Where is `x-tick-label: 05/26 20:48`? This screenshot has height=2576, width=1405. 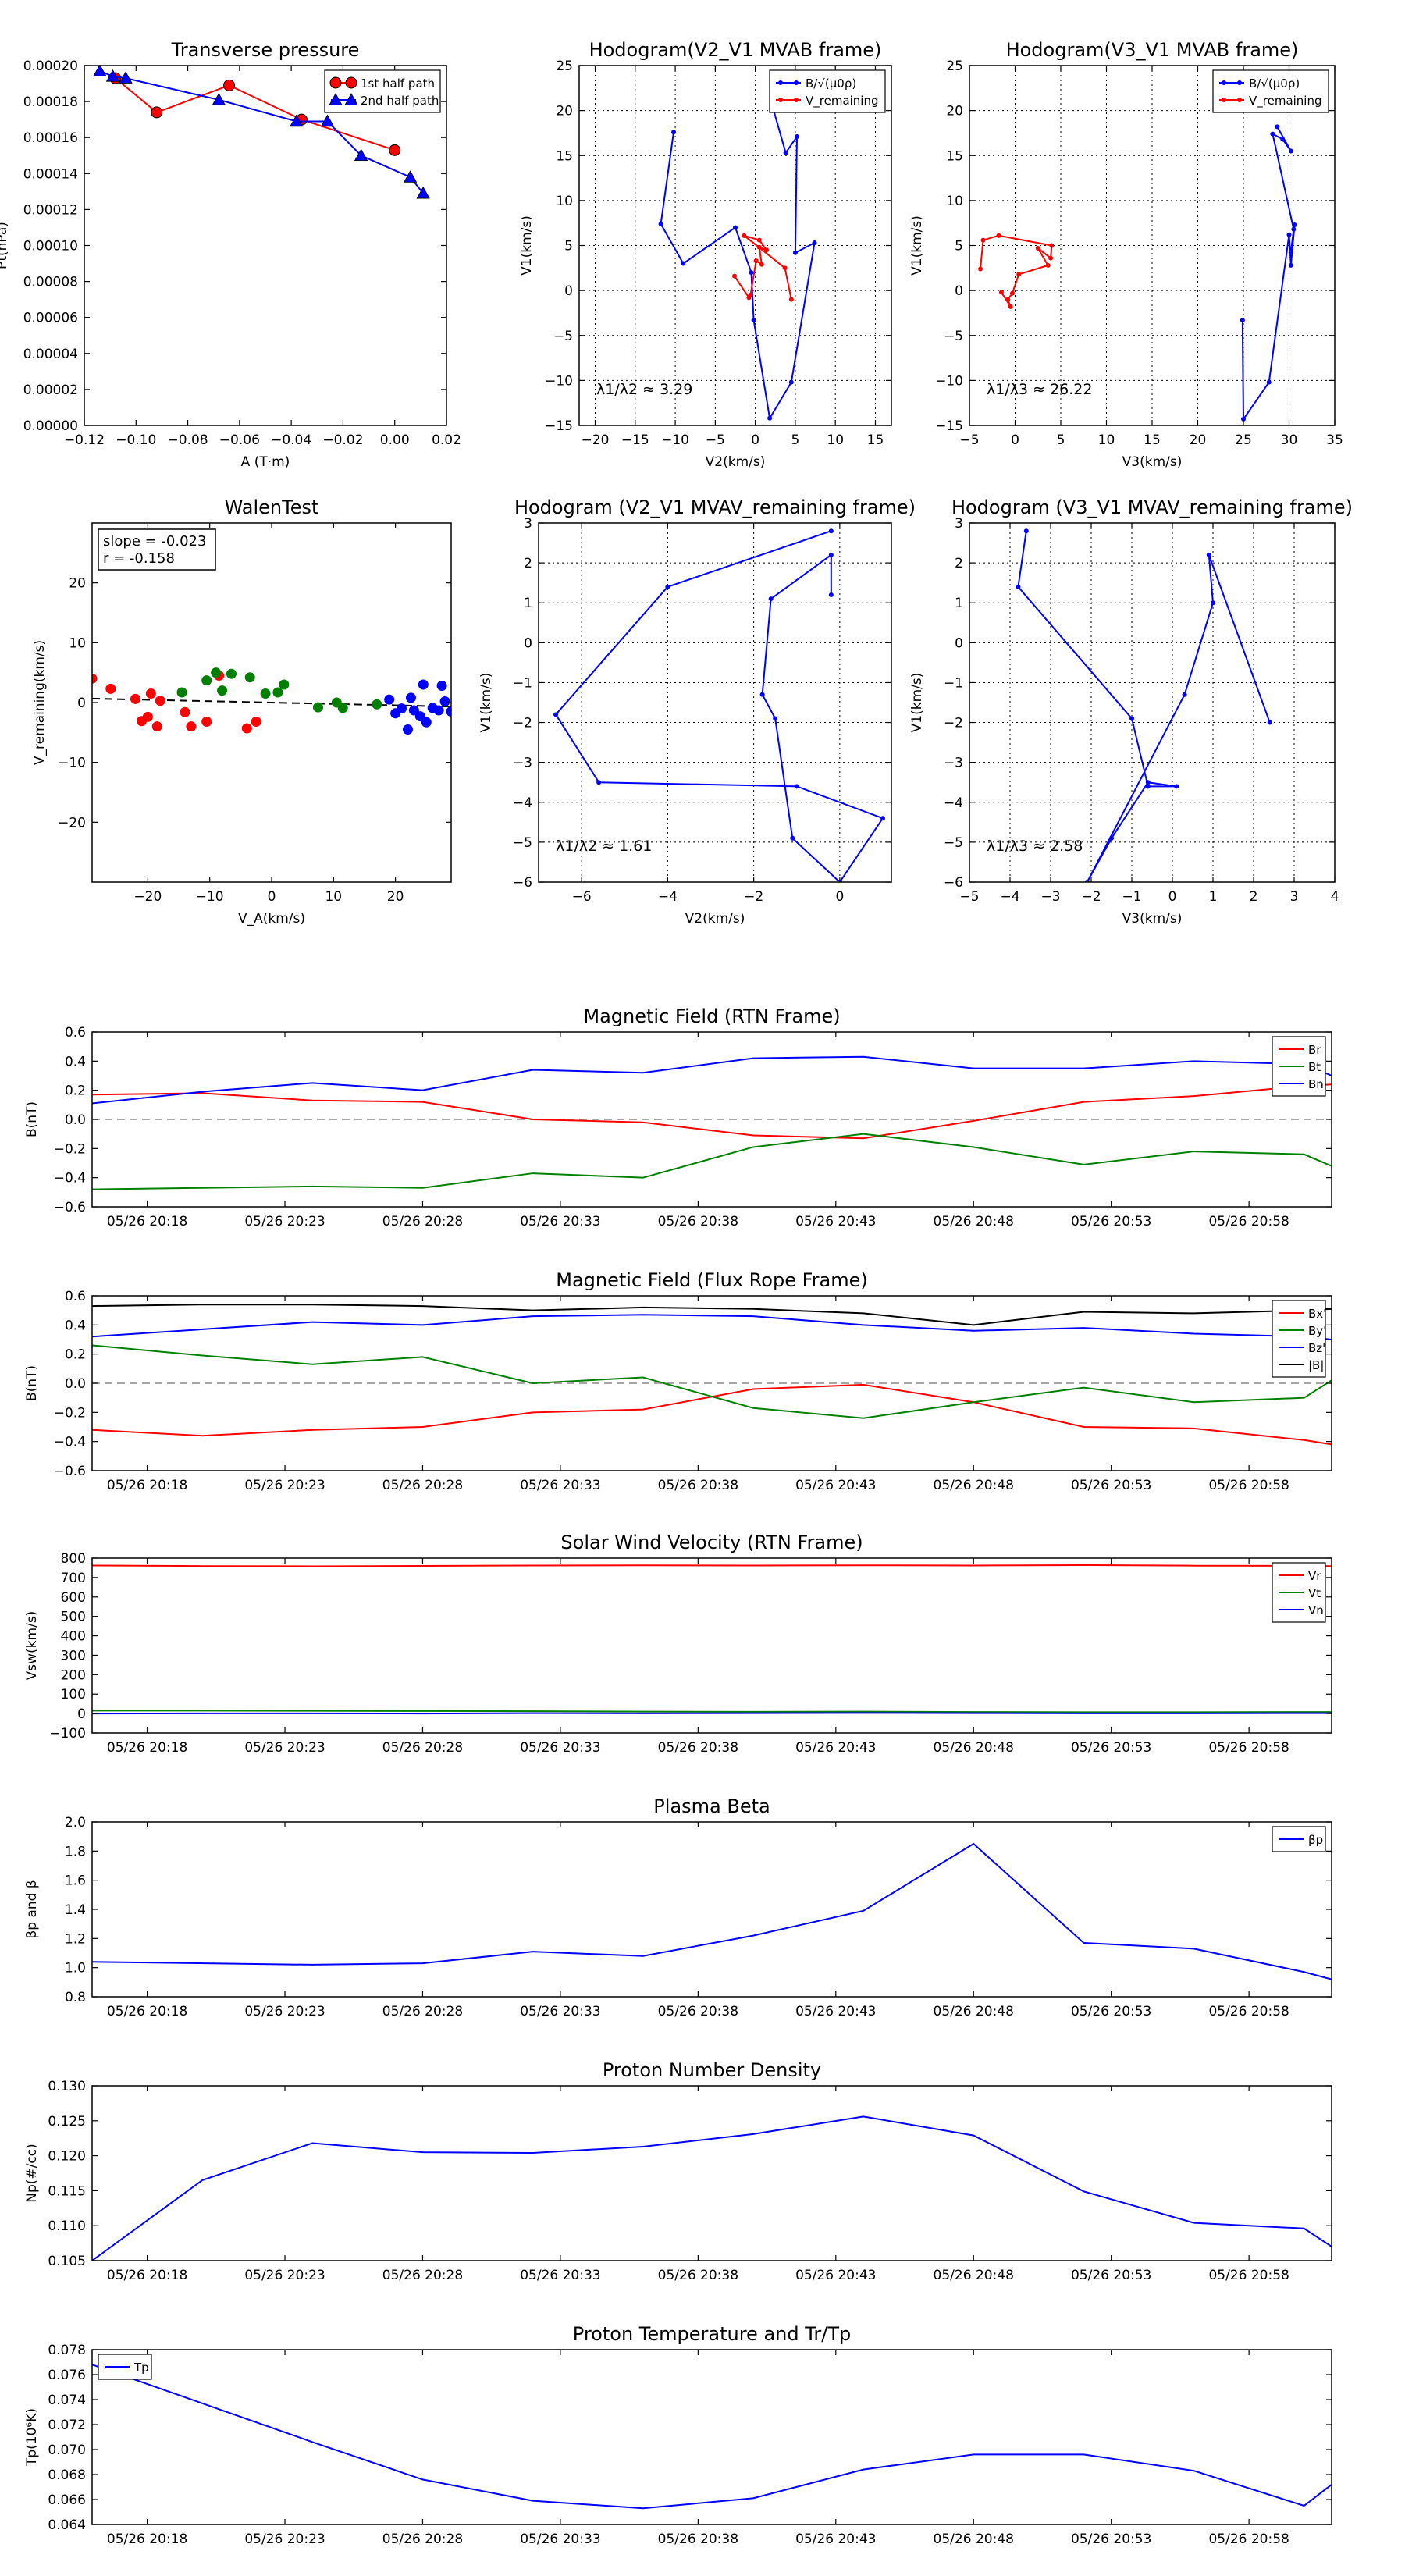
x-tick-label: 05/26 20:48 is located at coordinates (974, 2275).